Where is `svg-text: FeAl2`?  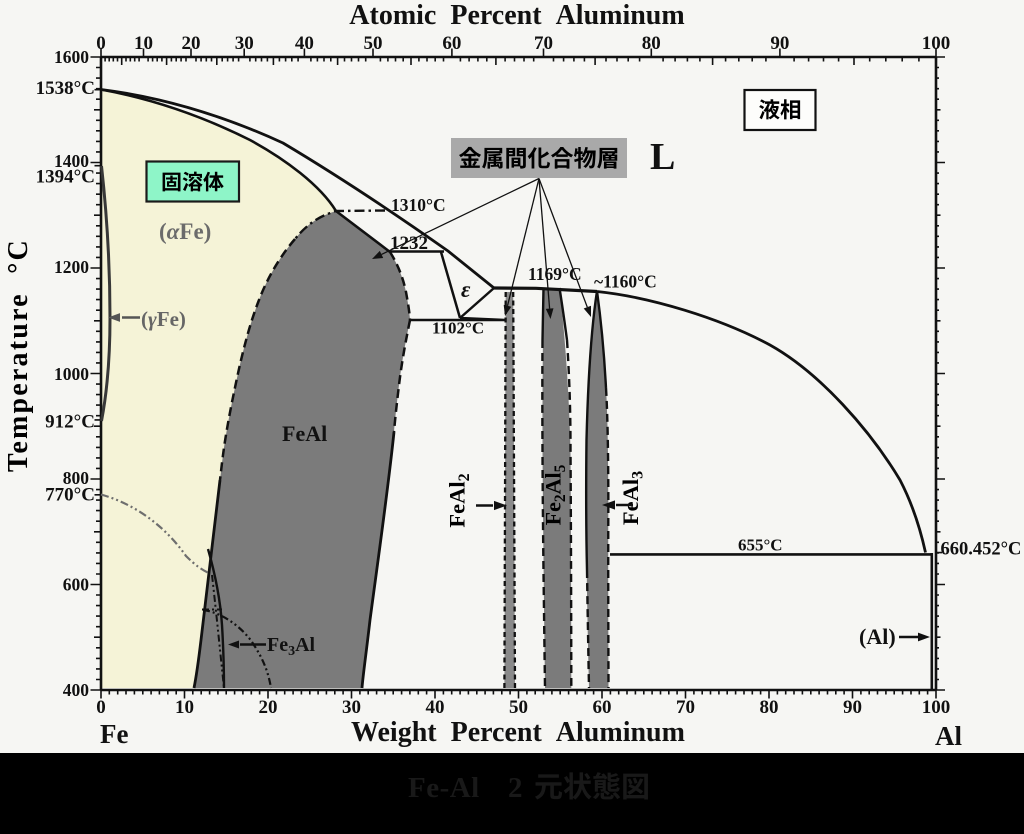 svg-text: FeAl2 is located at coordinates (459, 500).